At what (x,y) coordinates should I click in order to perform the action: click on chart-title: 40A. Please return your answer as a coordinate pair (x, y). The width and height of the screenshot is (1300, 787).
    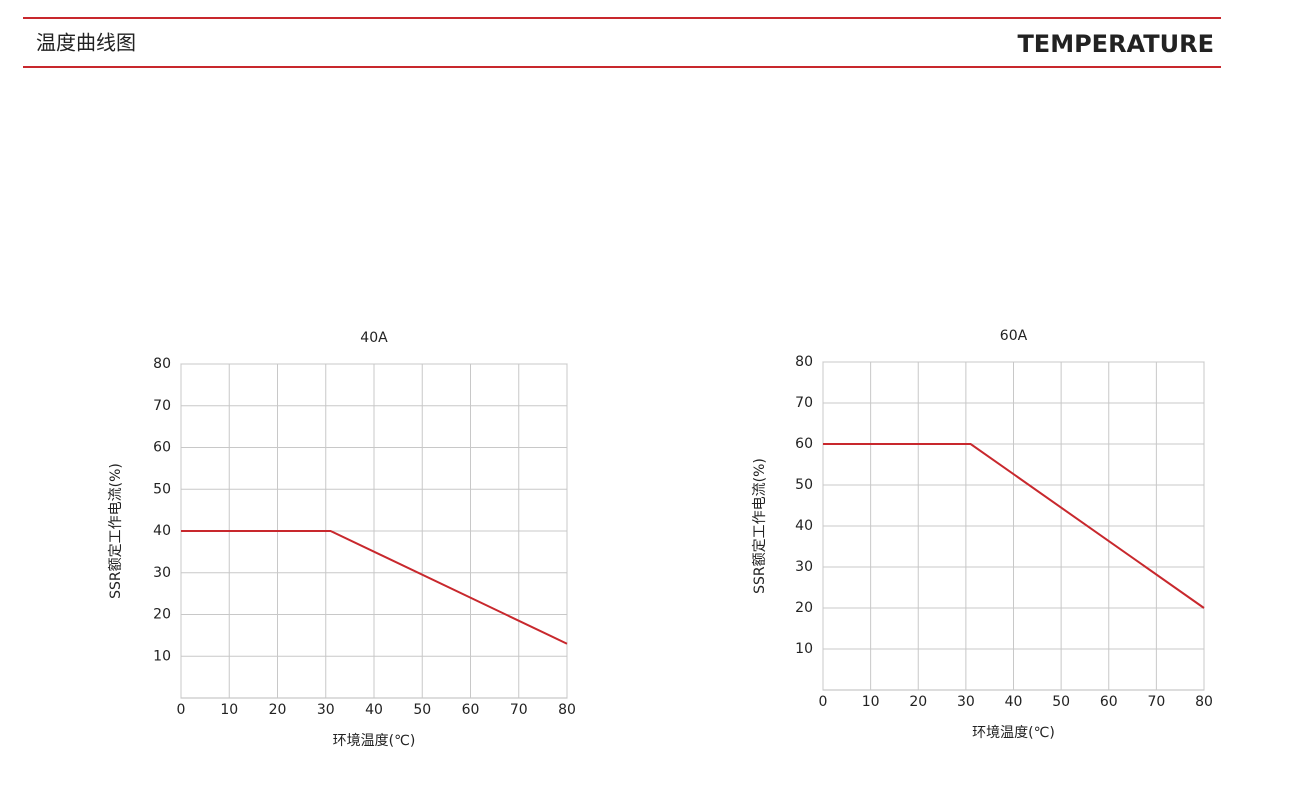
    Looking at the image, I should click on (374, 338).